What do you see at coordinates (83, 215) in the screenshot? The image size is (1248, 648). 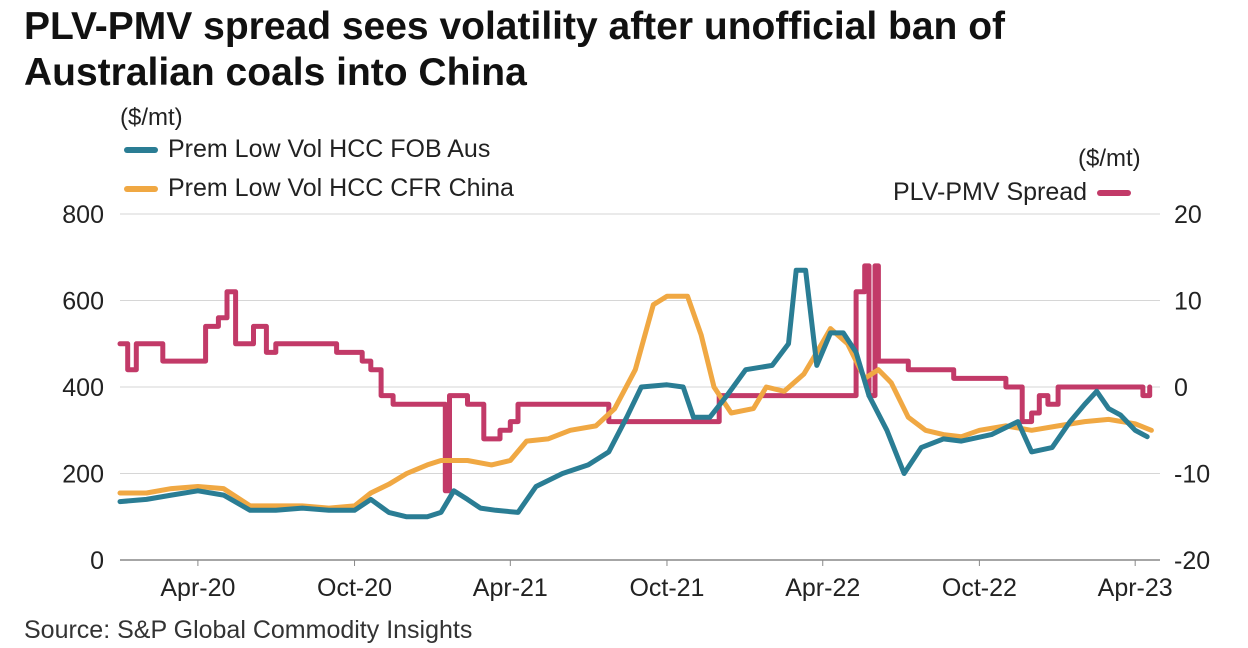 I see `left-axis-tick-label: 800` at bounding box center [83, 215].